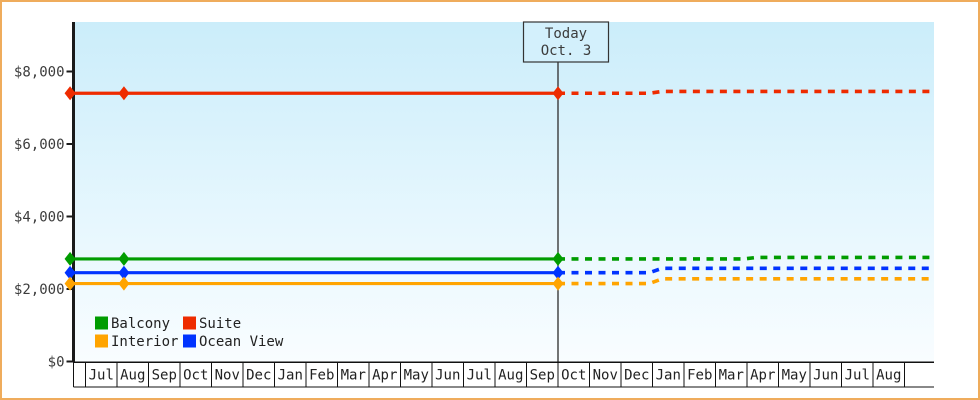 Image resolution: width=980 pixels, height=400 pixels. Describe the element at coordinates (189, 333) in the screenshot. I see `legend: Balcony Suite Interior Ocean View` at that location.